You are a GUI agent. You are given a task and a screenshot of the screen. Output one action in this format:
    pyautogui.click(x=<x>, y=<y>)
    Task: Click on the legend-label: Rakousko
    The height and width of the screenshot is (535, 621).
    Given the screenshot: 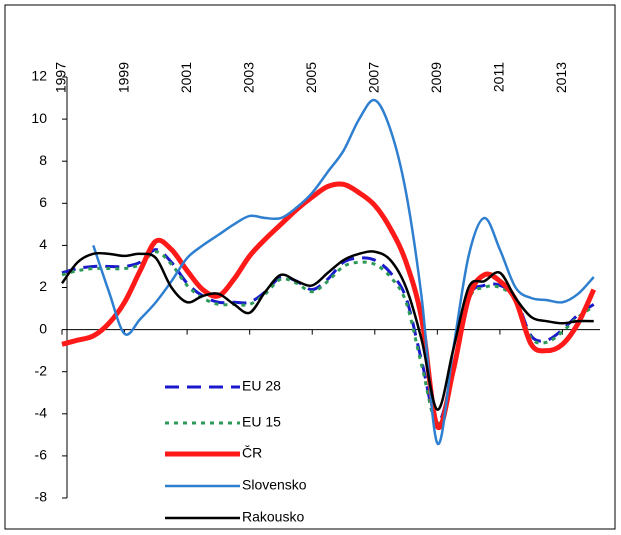 What is the action you would take?
    pyautogui.click(x=273, y=517)
    